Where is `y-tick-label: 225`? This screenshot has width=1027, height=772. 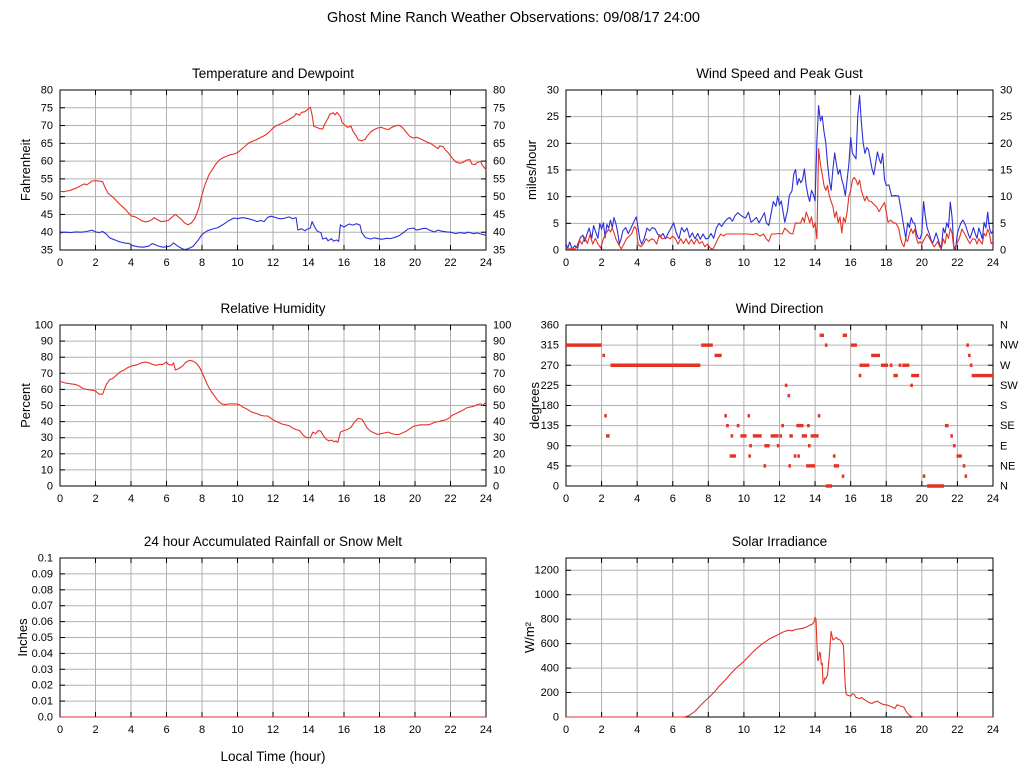
y-tick-label: 225 is located at coordinates (550, 386).